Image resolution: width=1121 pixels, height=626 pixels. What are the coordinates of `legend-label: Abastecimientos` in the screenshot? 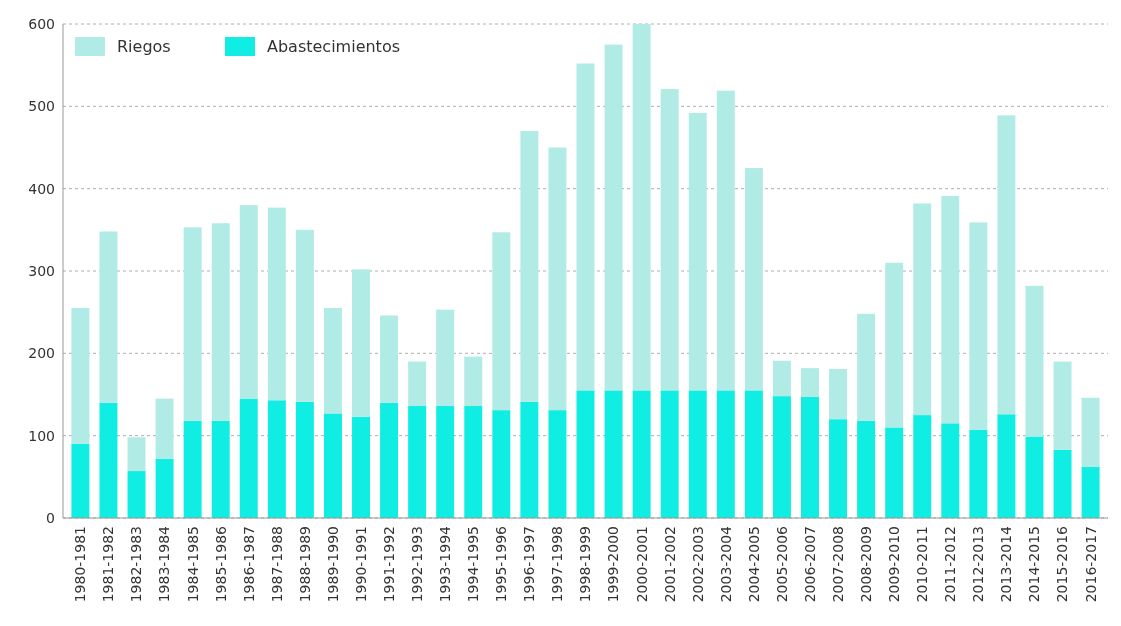 It's located at (334, 46).